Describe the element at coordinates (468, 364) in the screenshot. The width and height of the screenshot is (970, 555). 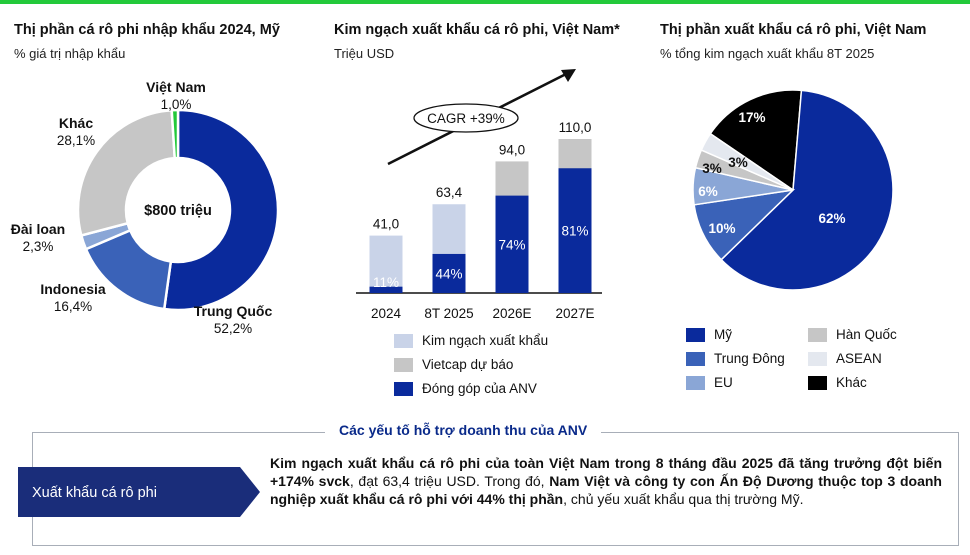
I see `legend-label: Vietcap dự báo` at that location.